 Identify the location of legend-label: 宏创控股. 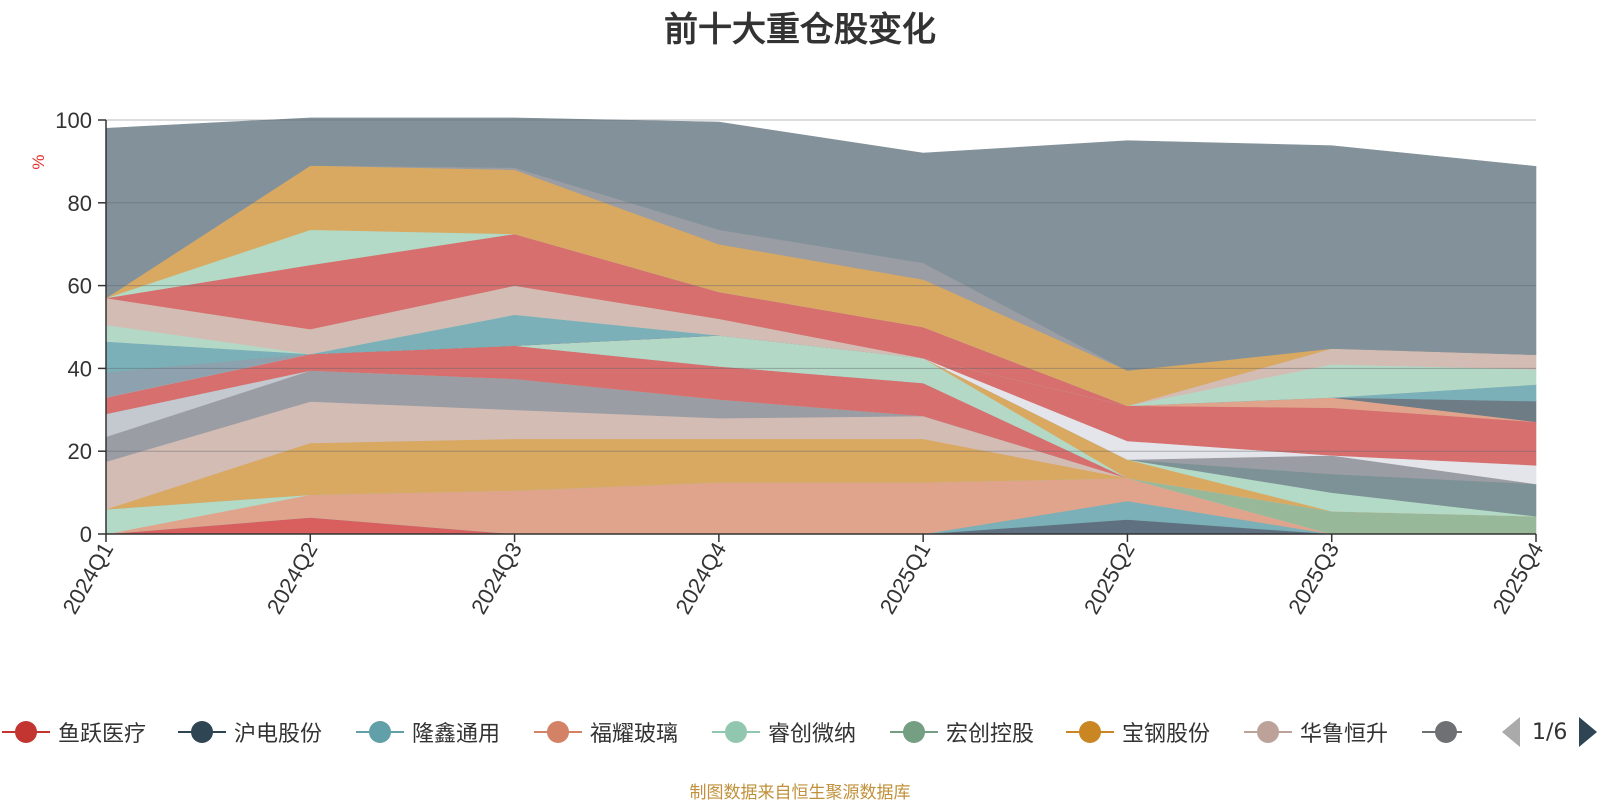
(990, 734).